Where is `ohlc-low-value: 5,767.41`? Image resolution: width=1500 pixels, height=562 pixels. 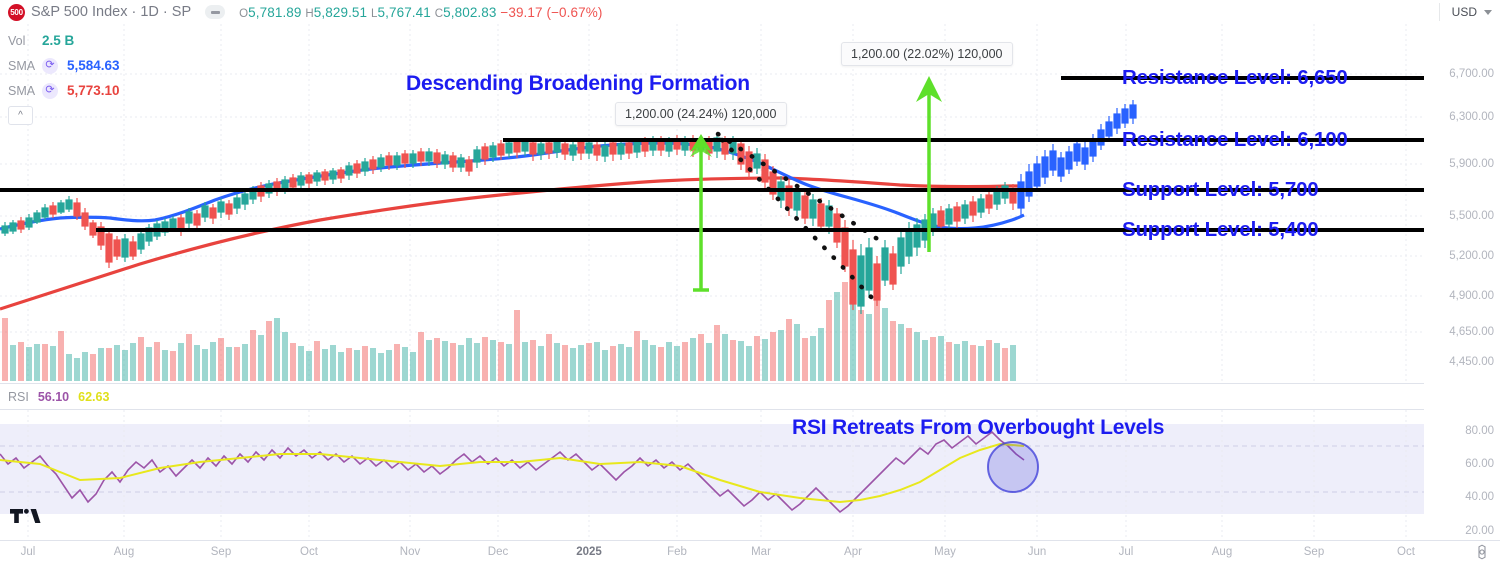 ohlc-low-value: 5,767.41 is located at coordinates (404, 12).